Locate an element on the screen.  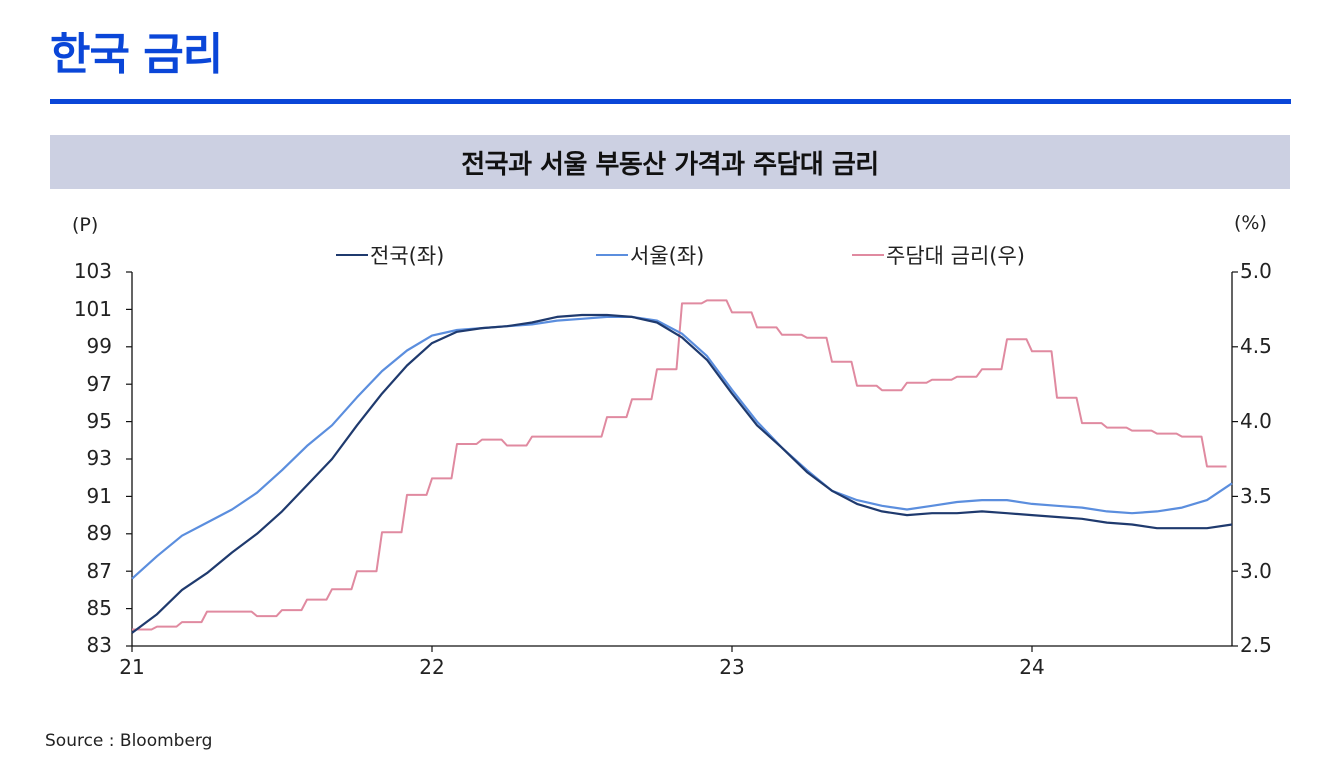
y-left-tick: 89 is located at coordinates (99, 533).